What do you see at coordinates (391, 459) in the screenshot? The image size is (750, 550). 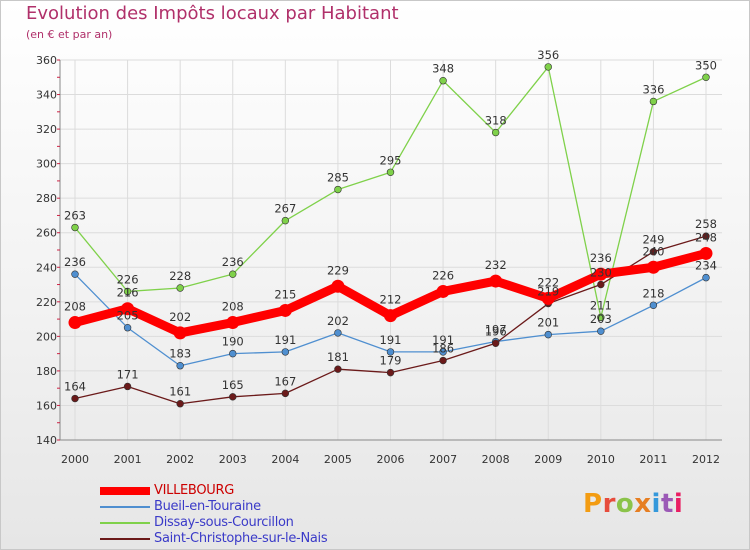 I see `x-tick-label: 2006` at bounding box center [391, 459].